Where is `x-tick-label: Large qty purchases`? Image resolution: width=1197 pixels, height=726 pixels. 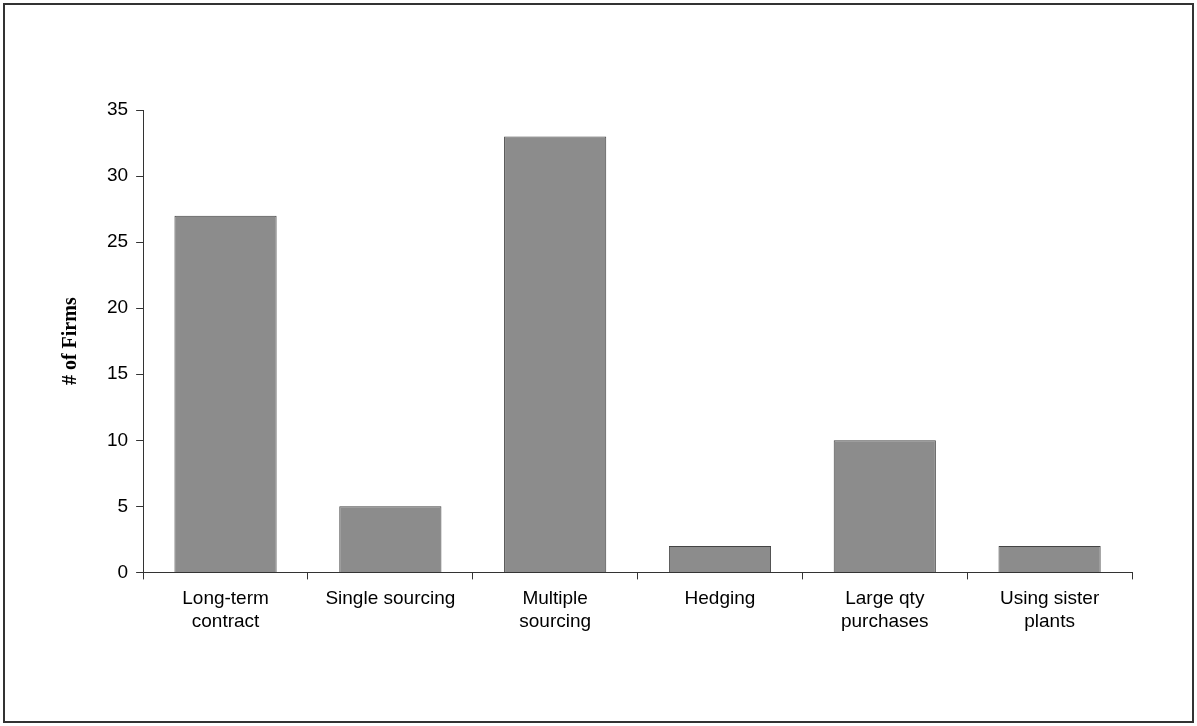
x-tick-label: Large qty purchases is located at coordinates (884, 609).